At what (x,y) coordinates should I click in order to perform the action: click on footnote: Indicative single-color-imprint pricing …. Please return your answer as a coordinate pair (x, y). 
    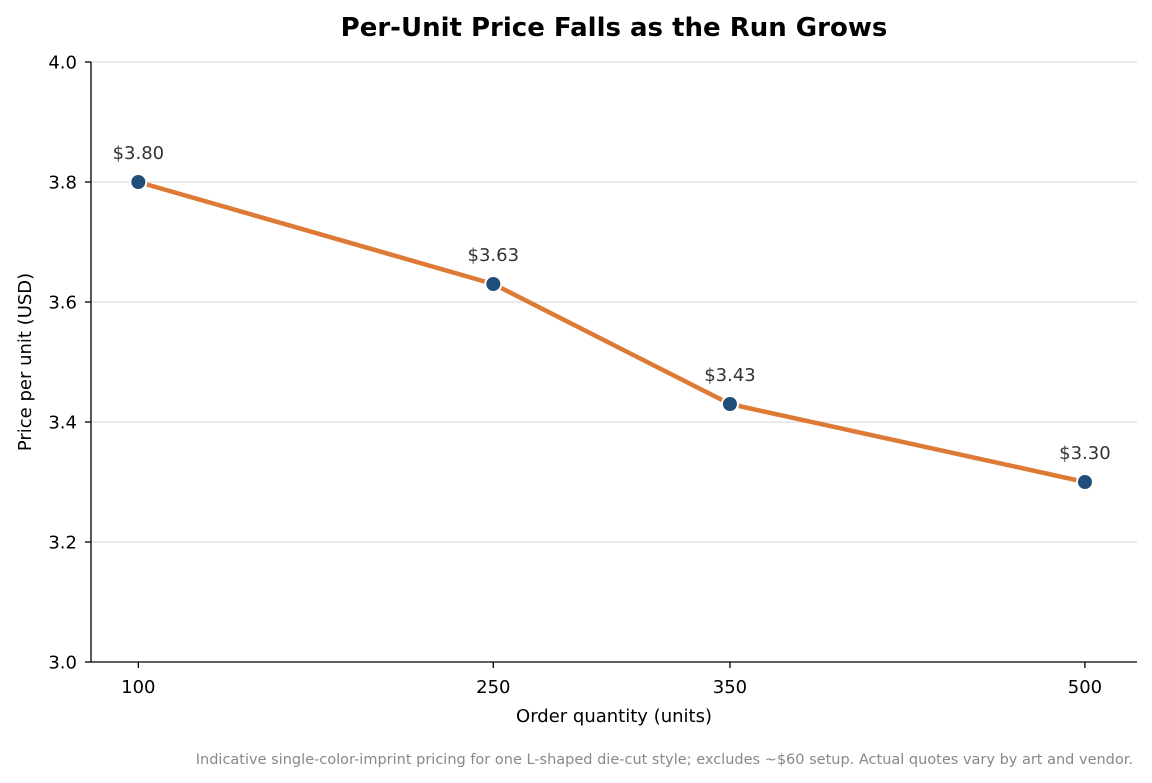
    Looking at the image, I should click on (664, 760).